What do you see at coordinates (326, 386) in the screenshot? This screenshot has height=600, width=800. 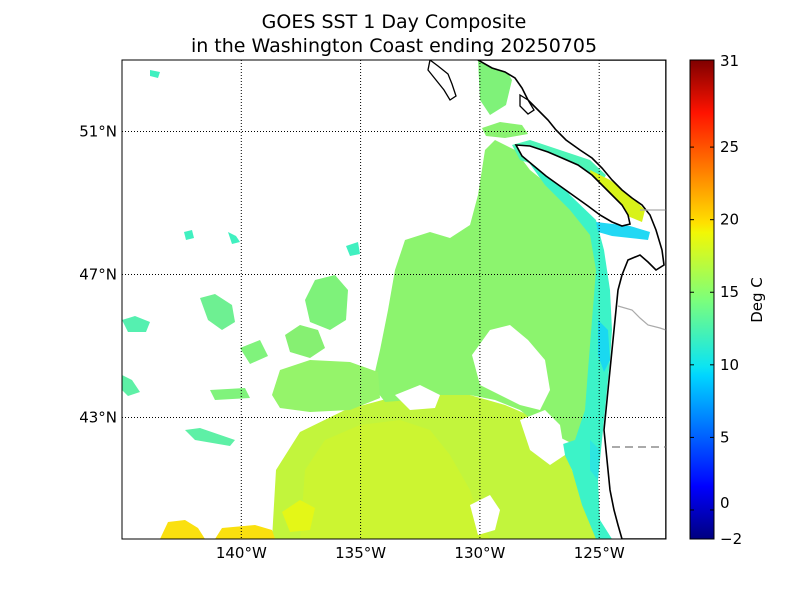 I see `sst-field-west-band` at bounding box center [326, 386].